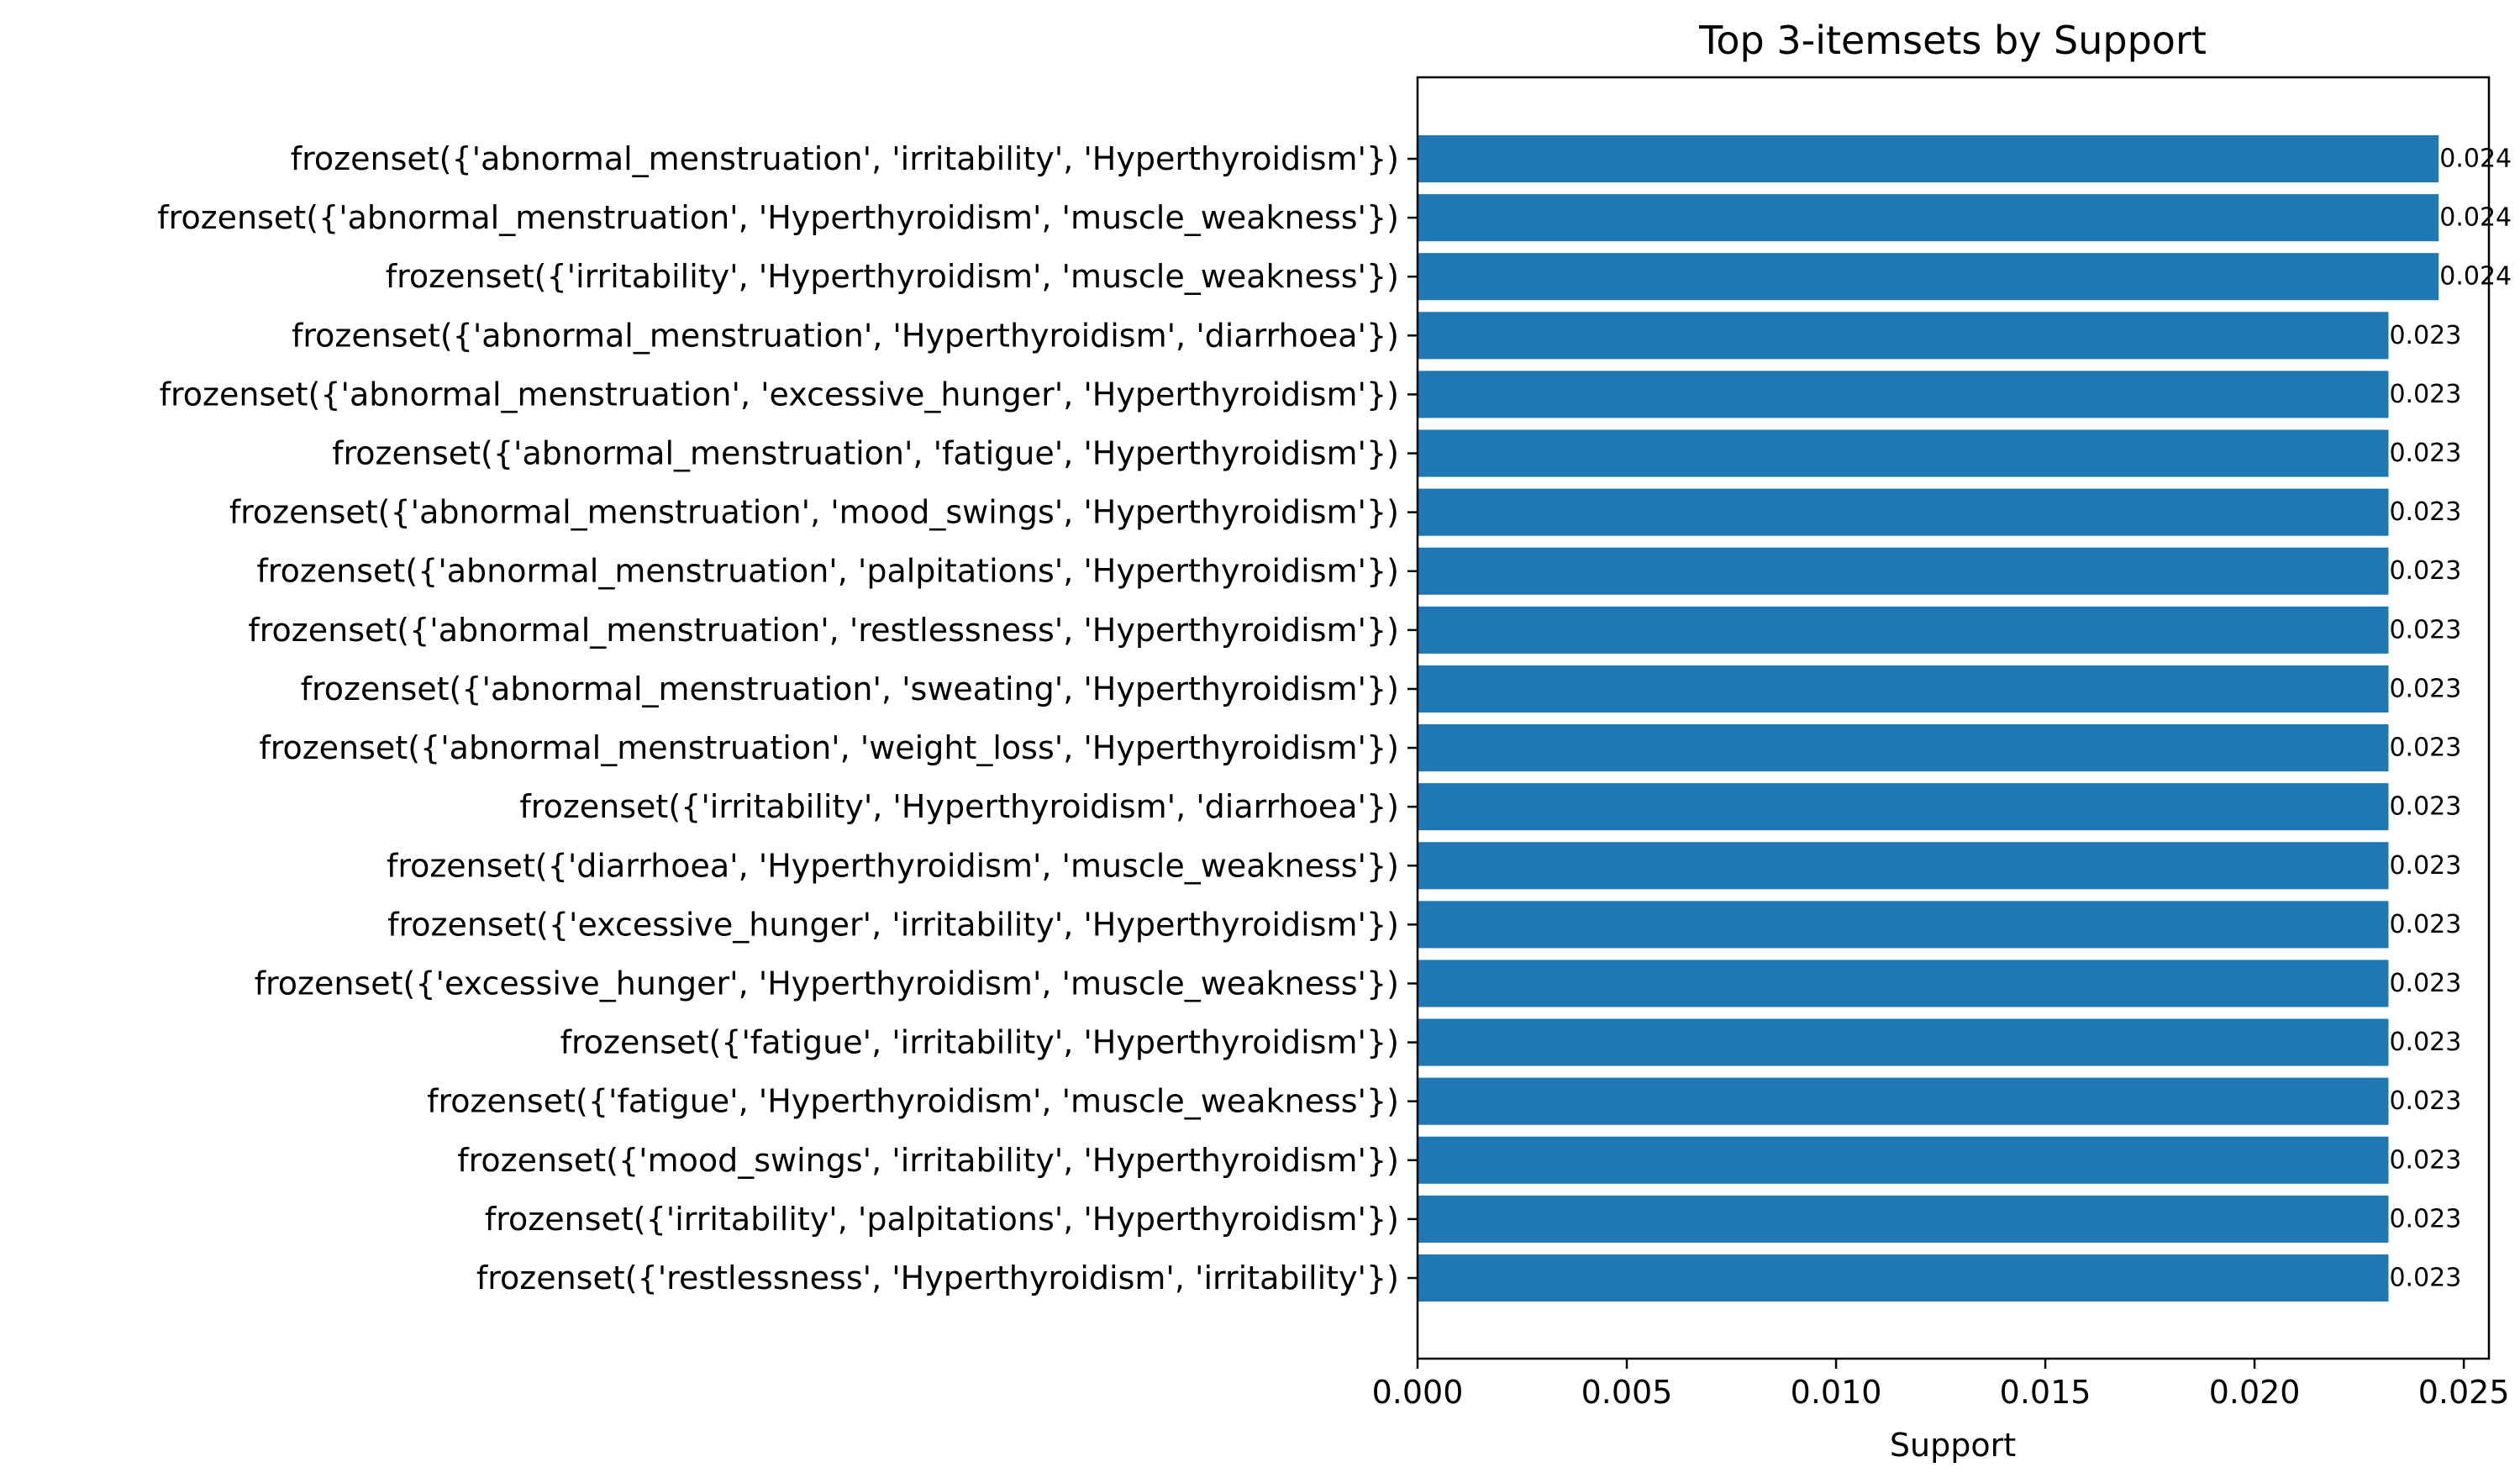 Image resolution: width=2520 pixels, height=1483 pixels. I want to click on value-label-6: 0.023, so click(2425, 453).